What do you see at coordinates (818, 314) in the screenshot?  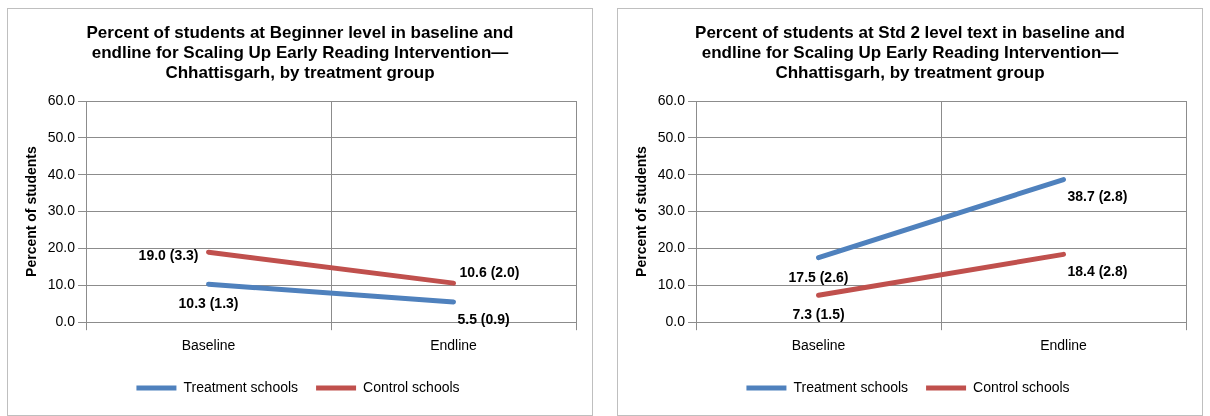 I see `data-label: 7.3 (1.5)` at bounding box center [818, 314].